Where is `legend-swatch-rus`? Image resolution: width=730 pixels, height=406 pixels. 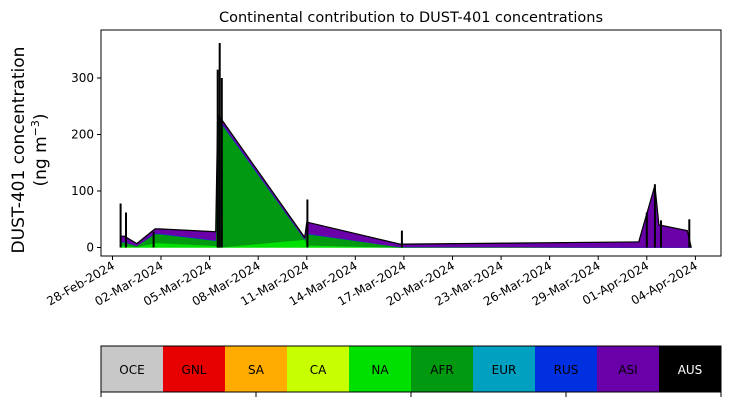 legend-swatch-rus is located at coordinates (566, 369).